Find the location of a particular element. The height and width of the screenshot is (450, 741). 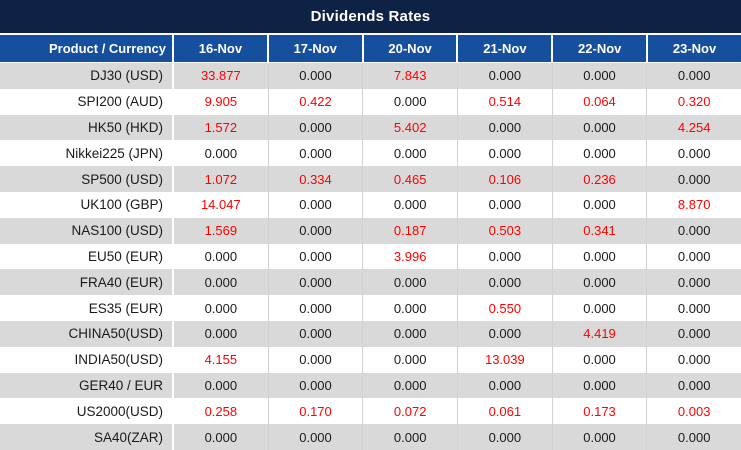

table-row: SA40(ZAR) 0.000 0.000 0.000 0.000 0.000 0.000 is located at coordinates (370, 437).